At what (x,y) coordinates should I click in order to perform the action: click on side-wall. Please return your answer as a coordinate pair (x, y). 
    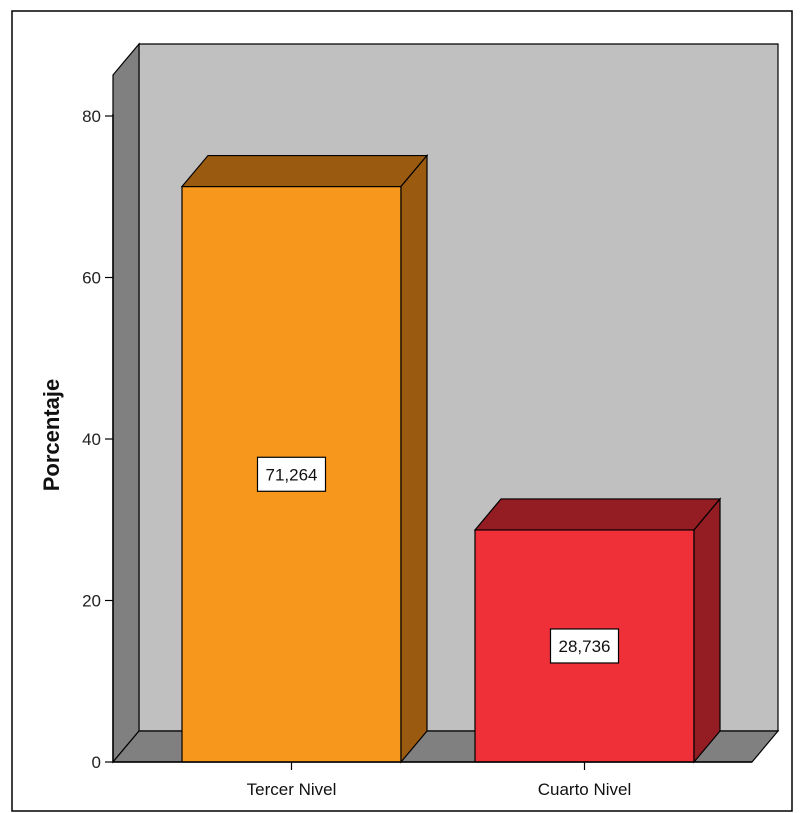
    Looking at the image, I should click on (126, 403).